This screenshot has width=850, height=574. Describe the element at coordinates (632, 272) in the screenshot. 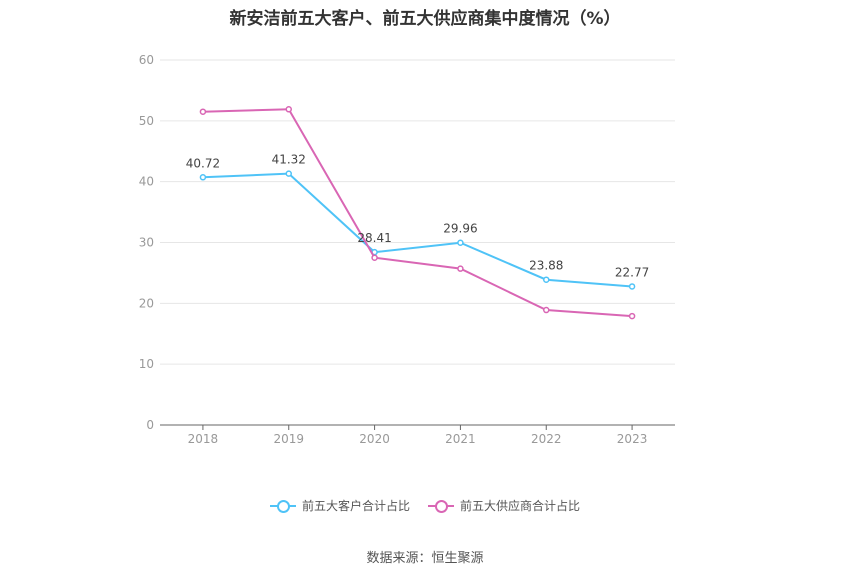

I see `data-label: 22.77` at that location.